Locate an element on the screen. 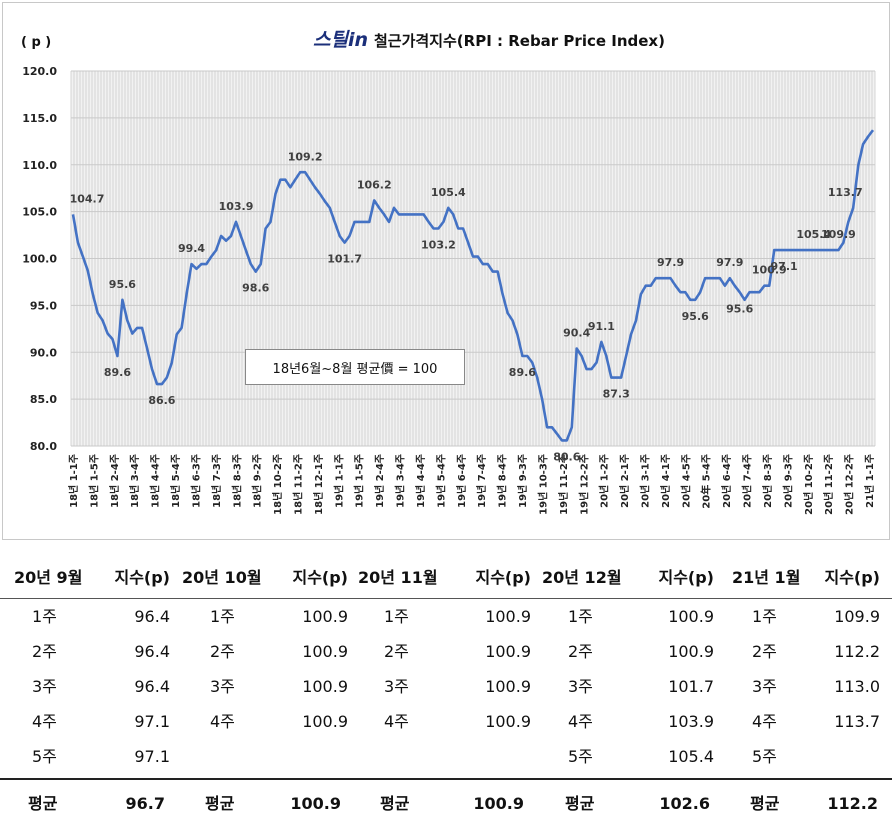  x-tick-label: 18년 5-4주 is located at coordinates (175, 481).